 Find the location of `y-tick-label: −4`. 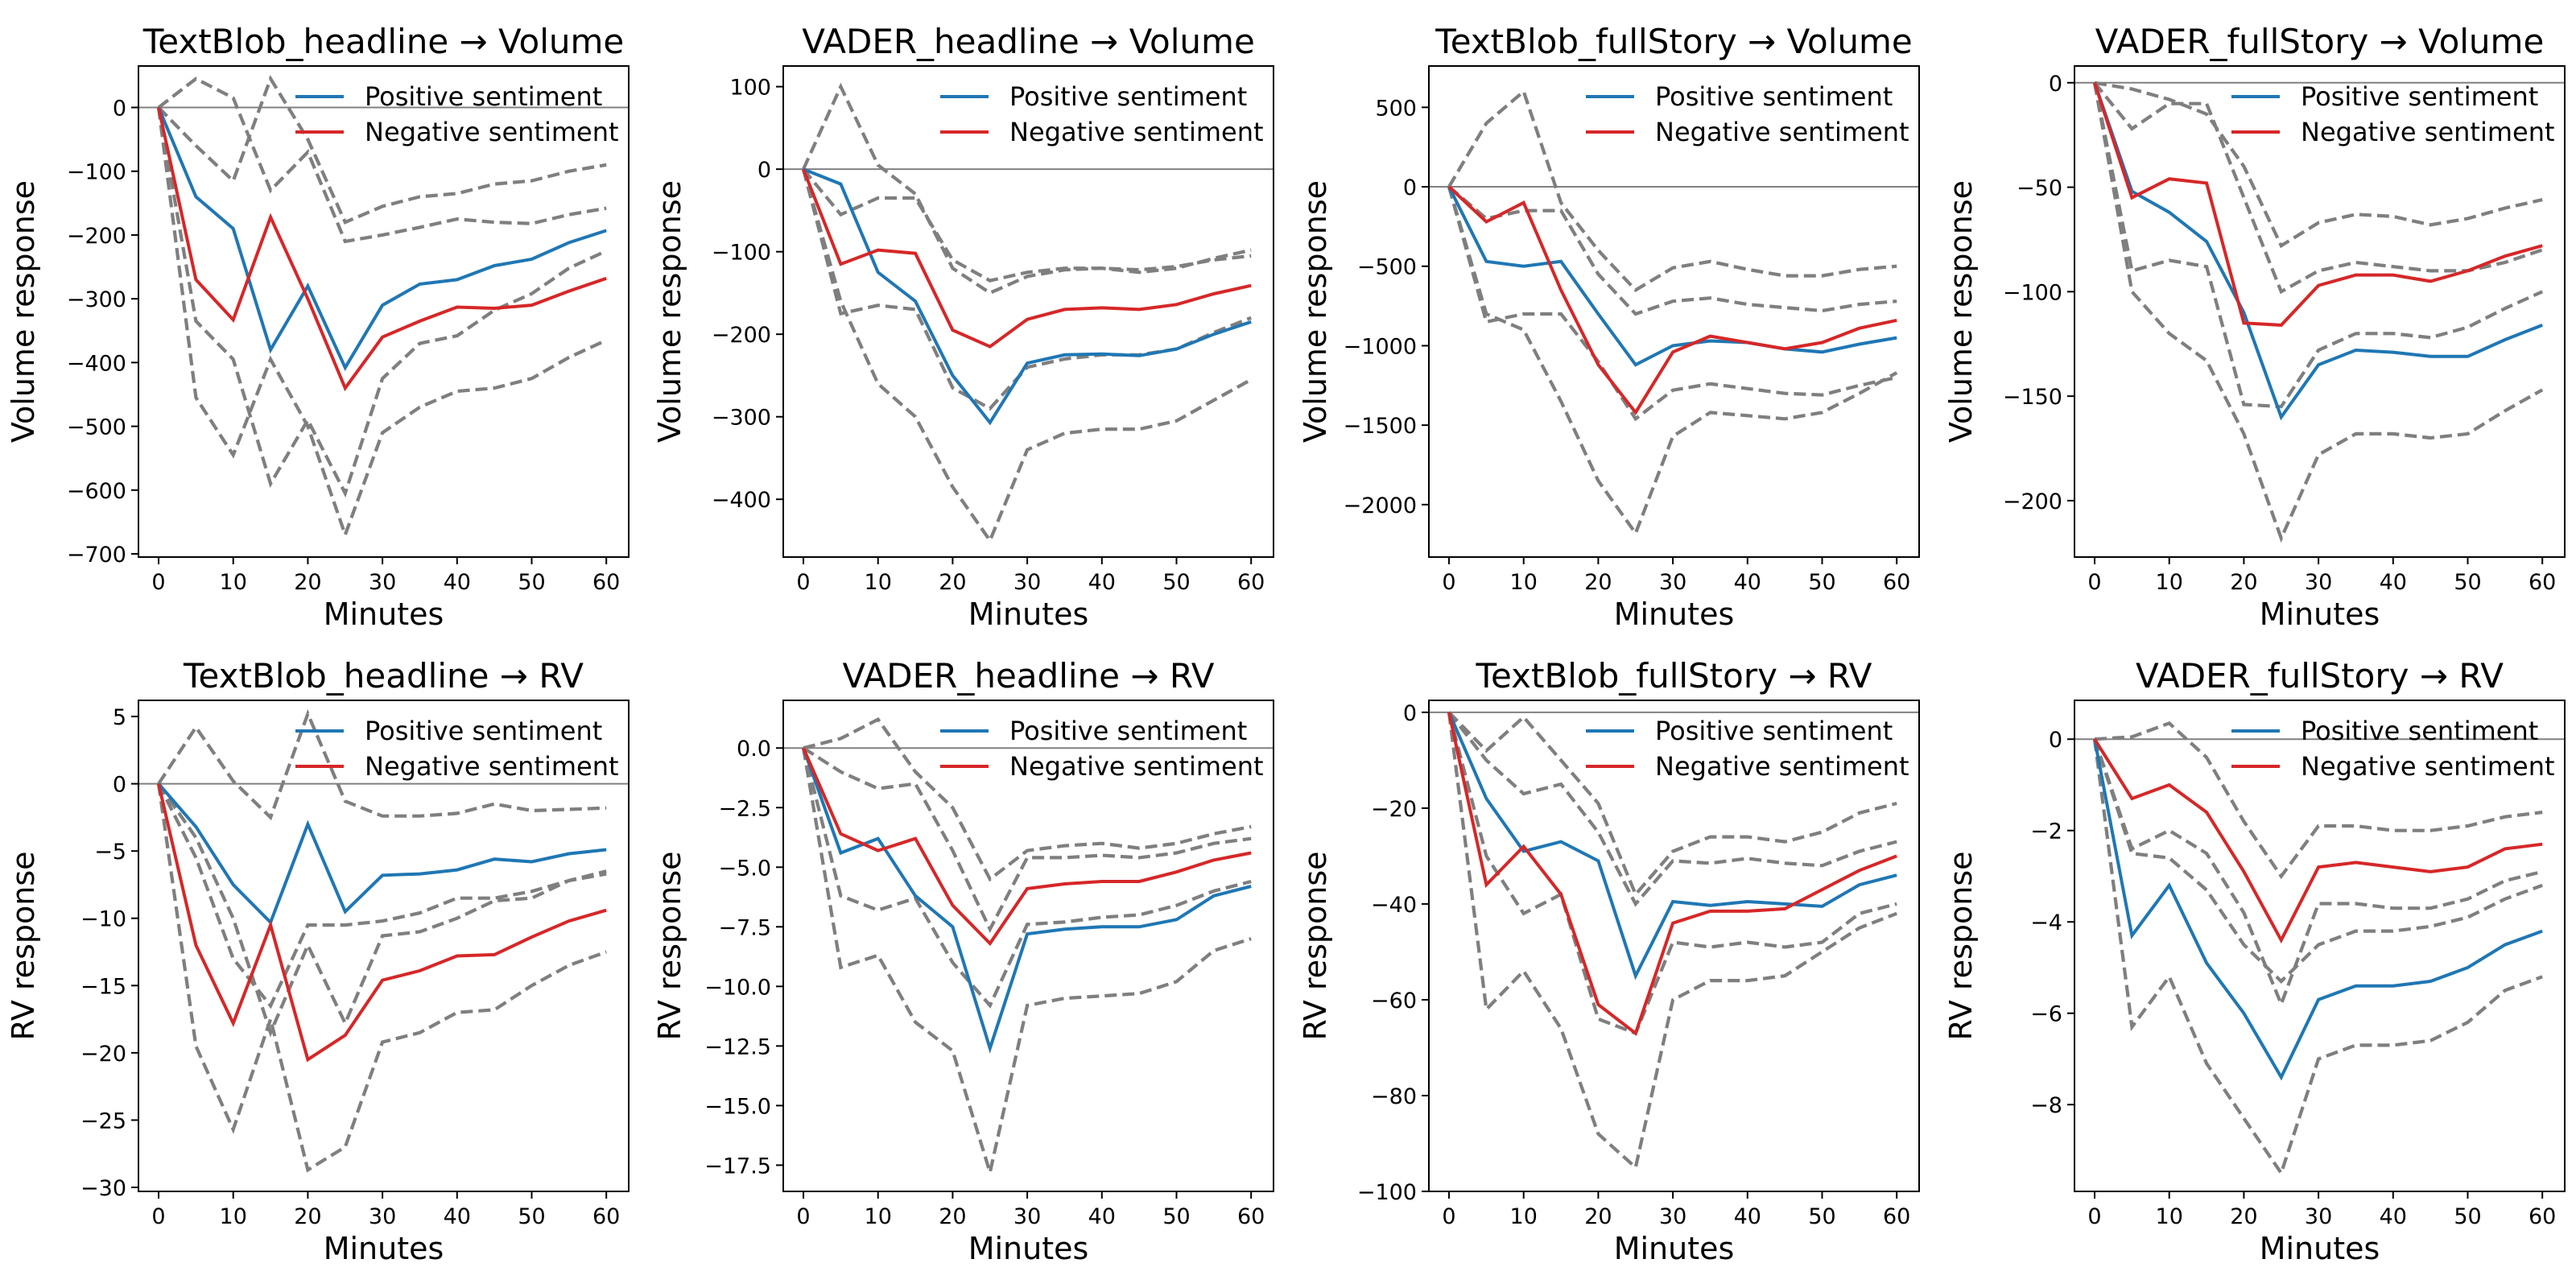

y-tick-label: −4 is located at coordinates (2046, 923).